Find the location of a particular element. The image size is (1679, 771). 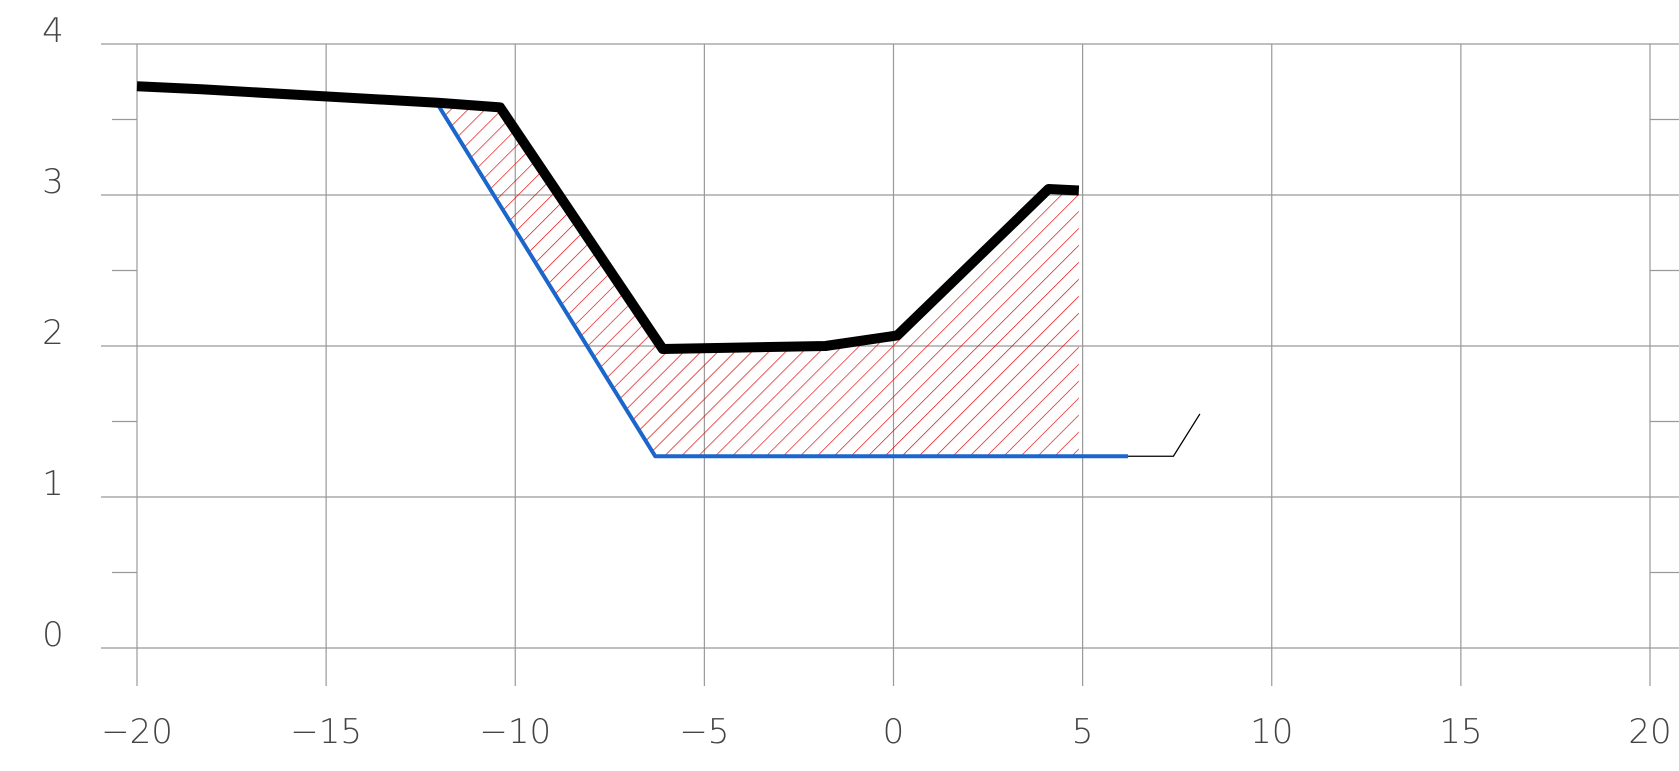

x-tick-label: −20 is located at coordinates (137, 732).